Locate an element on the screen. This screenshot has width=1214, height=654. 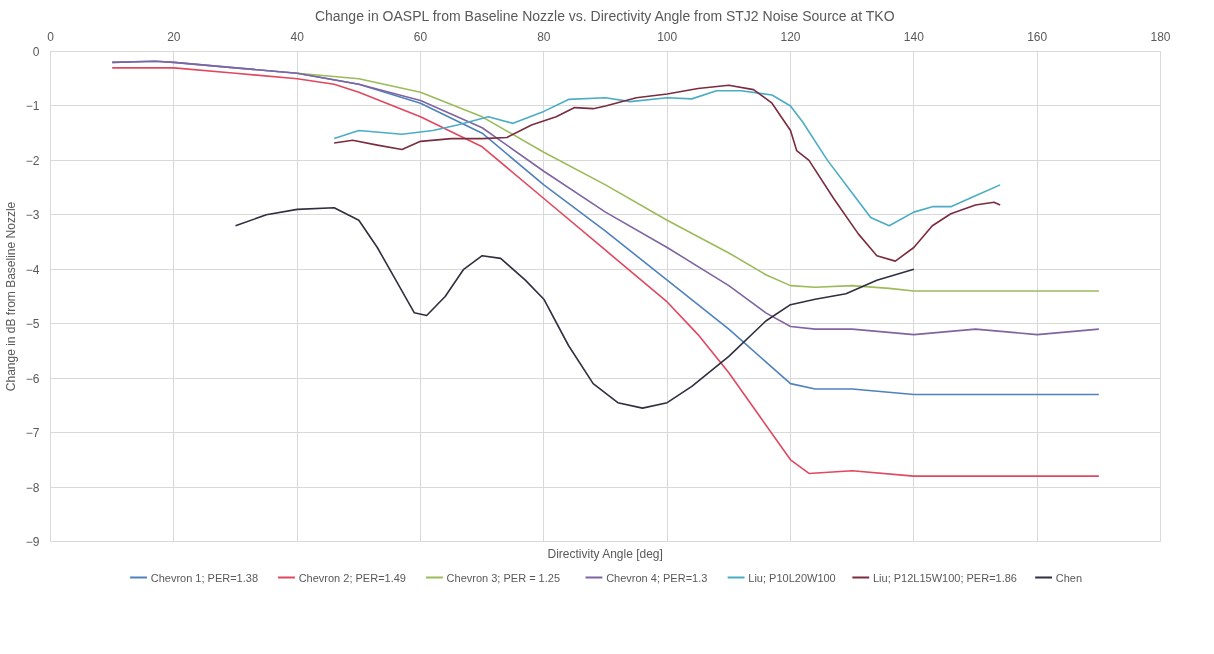
legend-label: Chevron 2; PER=1.49 is located at coordinates (352, 577).